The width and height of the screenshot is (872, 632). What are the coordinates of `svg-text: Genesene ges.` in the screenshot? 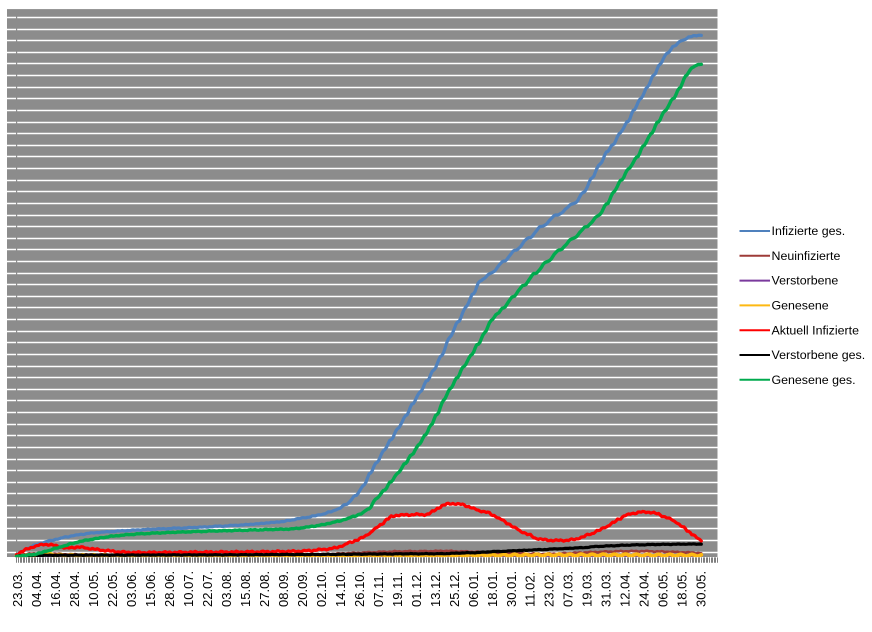 It's located at (814, 380).